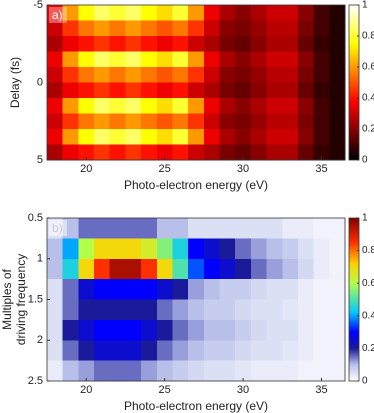 The image size is (374, 413). Describe the element at coordinates (321, 390) in the screenshot. I see `x-tick-label: 35` at that location.